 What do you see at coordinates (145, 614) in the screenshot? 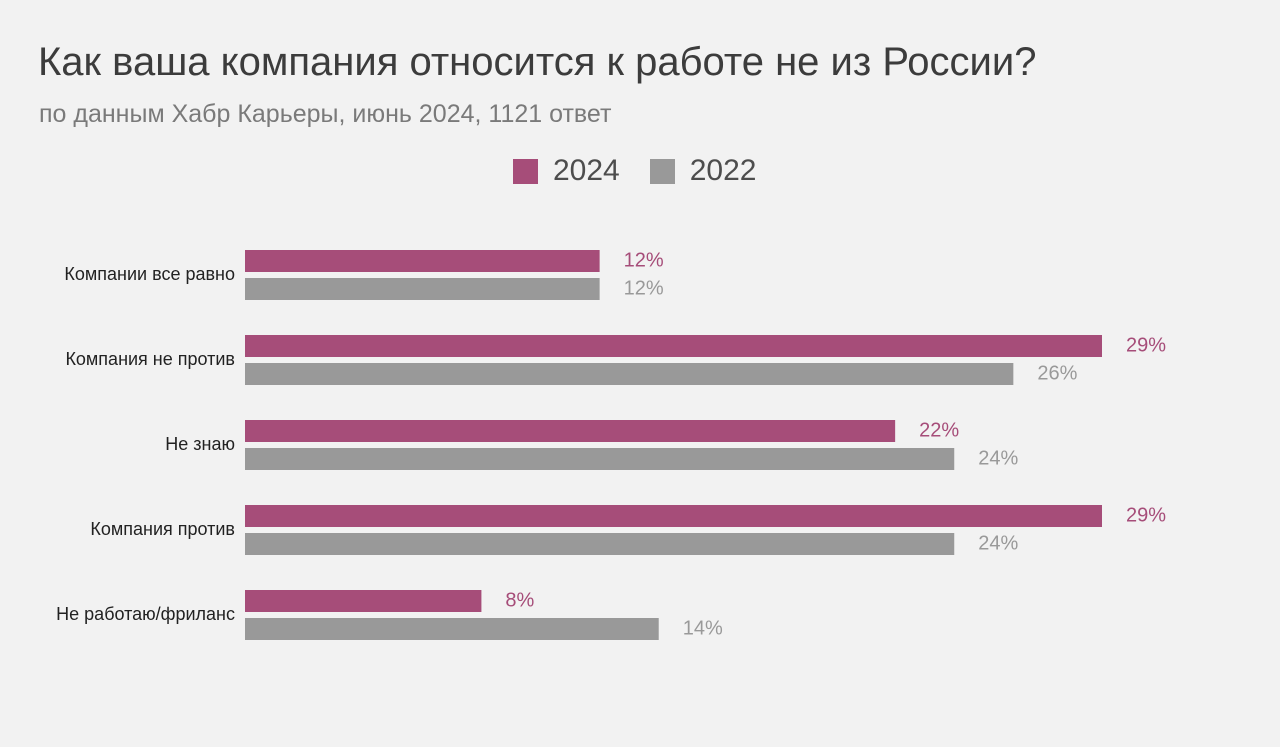
I see `category-label-5: Не работаю/фриланс` at bounding box center [145, 614].